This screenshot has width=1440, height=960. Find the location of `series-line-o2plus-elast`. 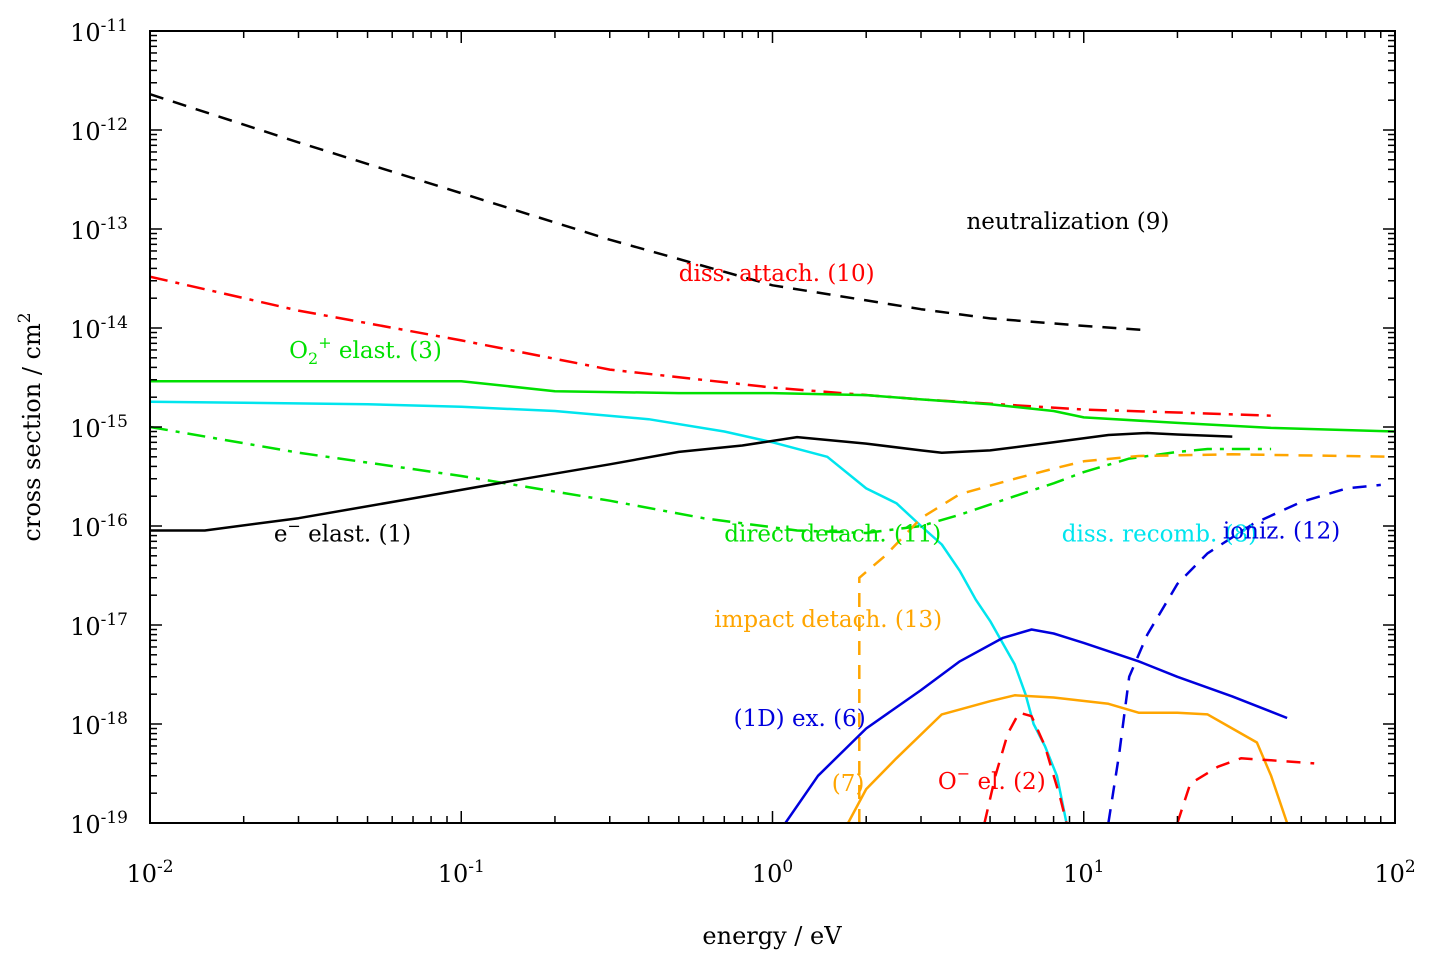

series-line-o2plus-elast is located at coordinates (772, 406).